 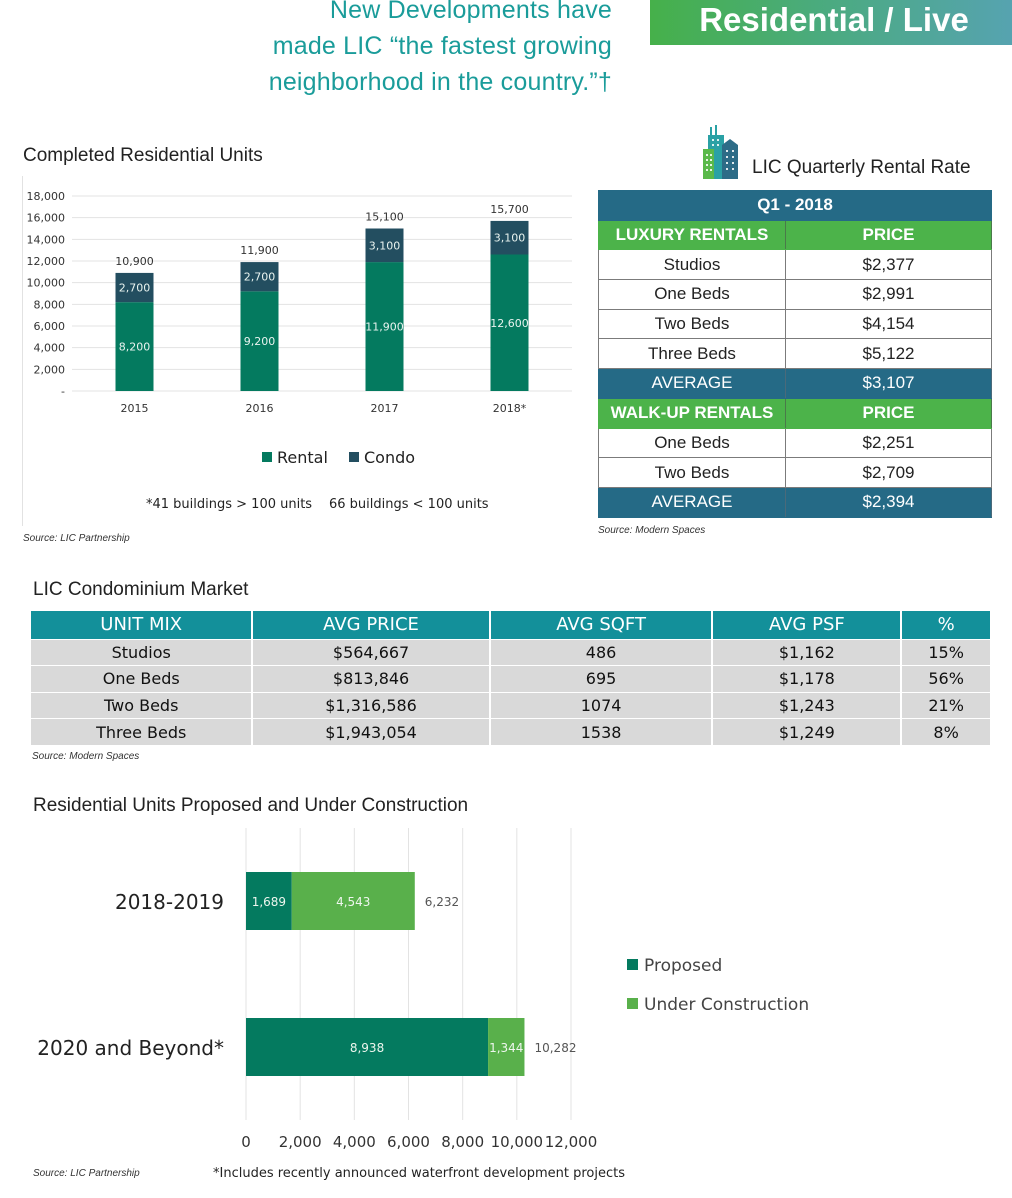 I want to click on table-period-row: Q1 - 2018, so click(x=795, y=205).